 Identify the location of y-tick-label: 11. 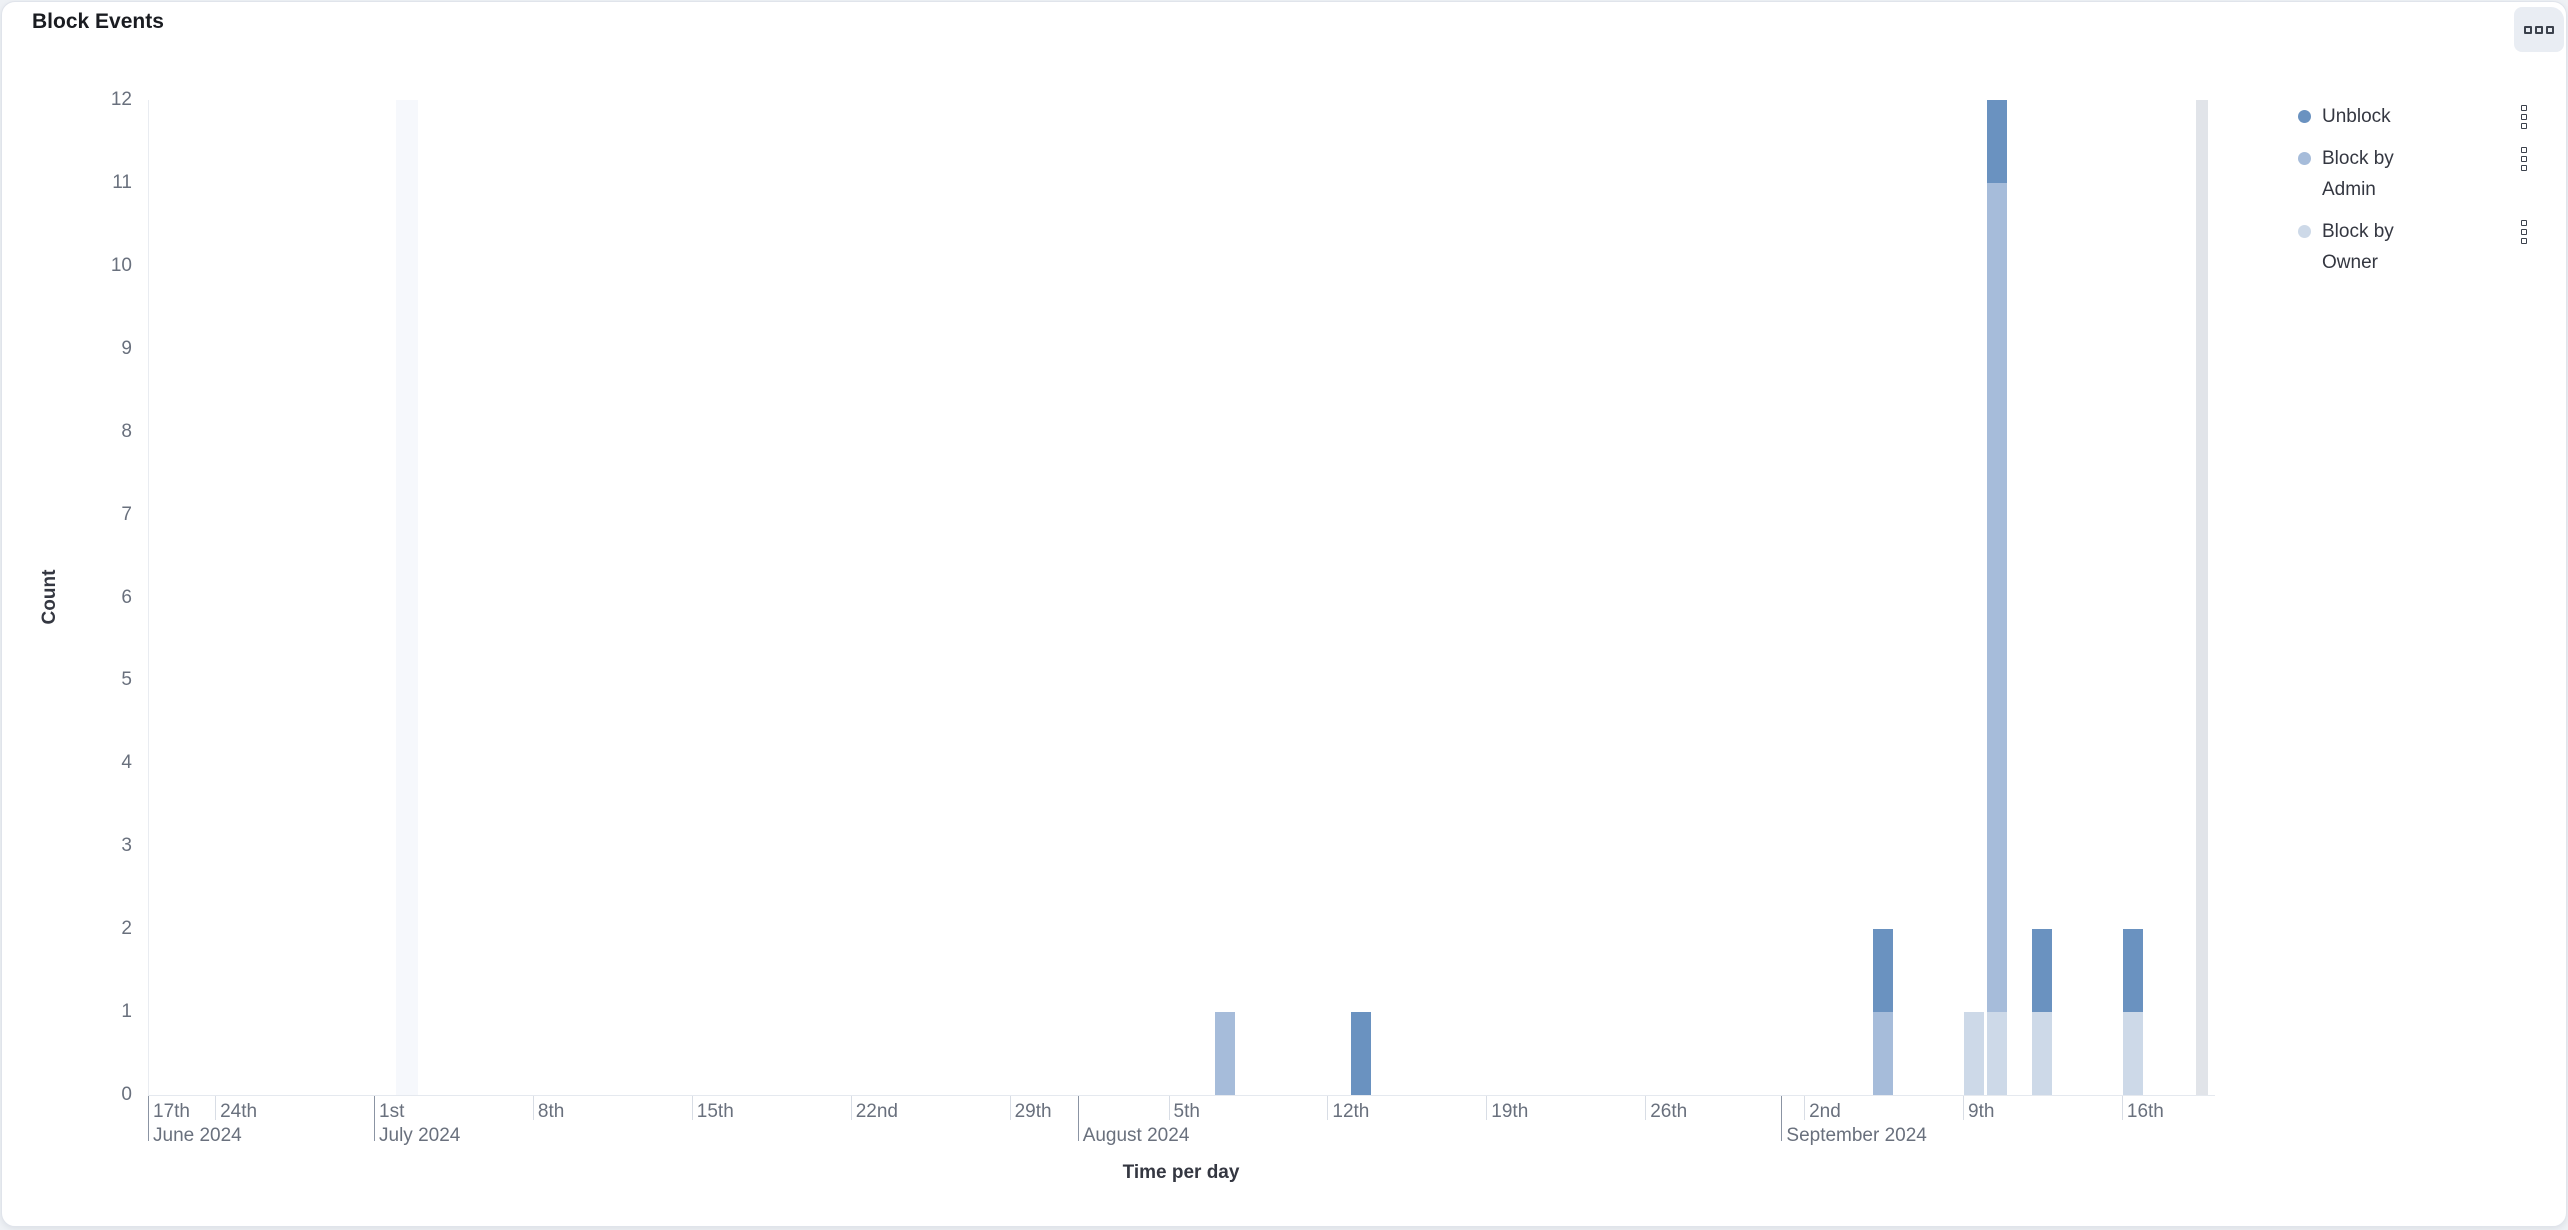
(122, 182).